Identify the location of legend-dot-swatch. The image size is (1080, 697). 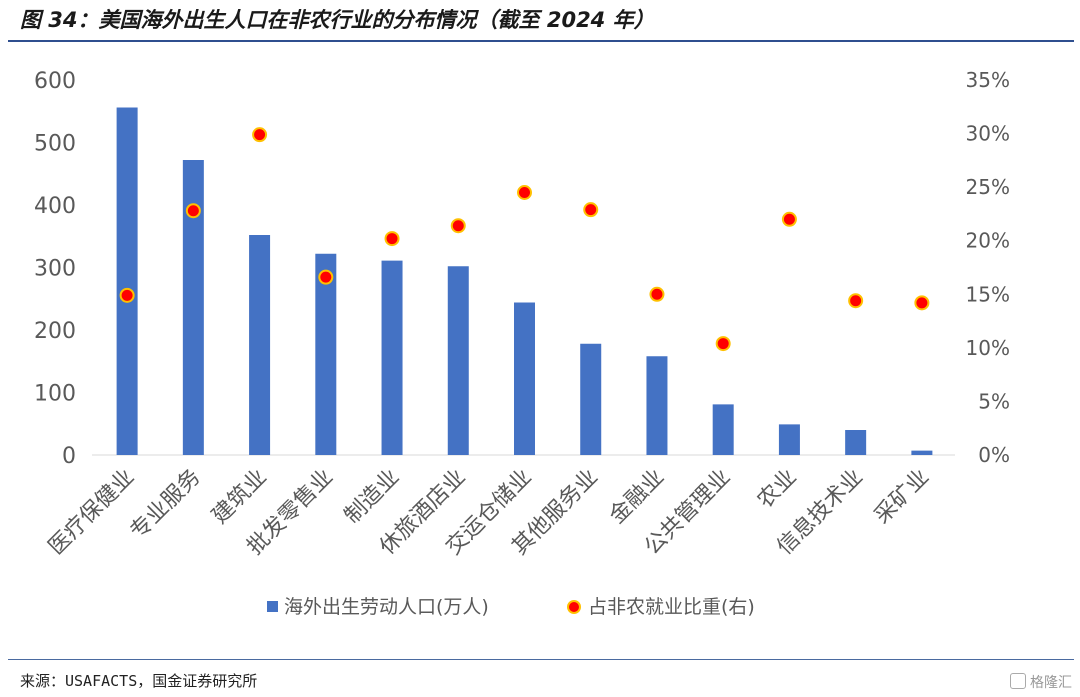
(574, 607).